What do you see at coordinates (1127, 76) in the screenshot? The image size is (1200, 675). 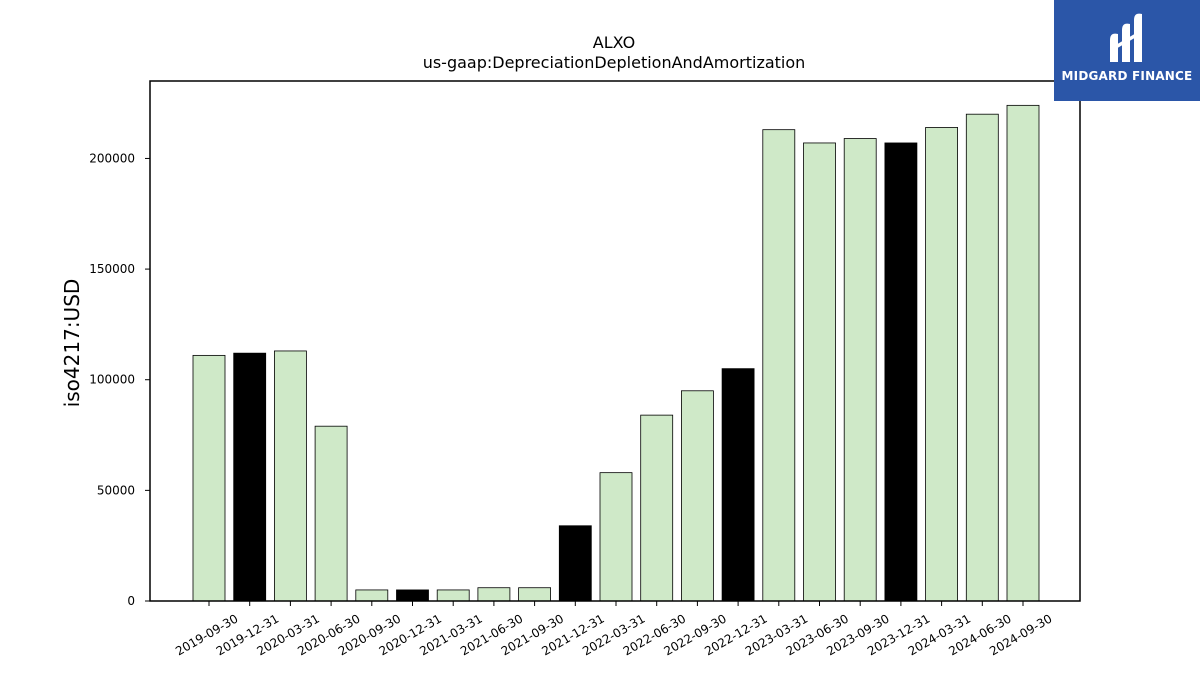 I see `logo-text: MIDGARD FINANCE` at bounding box center [1127, 76].